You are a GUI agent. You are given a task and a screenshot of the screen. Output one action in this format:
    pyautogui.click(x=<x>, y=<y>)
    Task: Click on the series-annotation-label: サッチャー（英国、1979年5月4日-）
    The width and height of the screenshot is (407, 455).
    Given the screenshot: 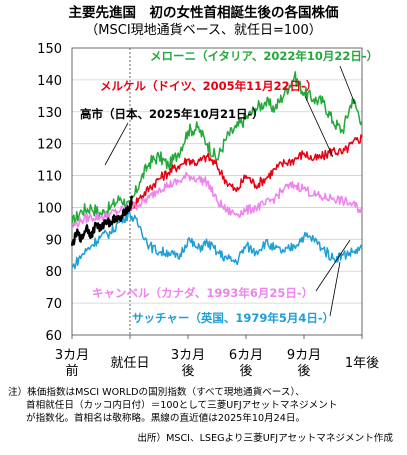 What is the action you would take?
    pyautogui.click(x=233, y=318)
    